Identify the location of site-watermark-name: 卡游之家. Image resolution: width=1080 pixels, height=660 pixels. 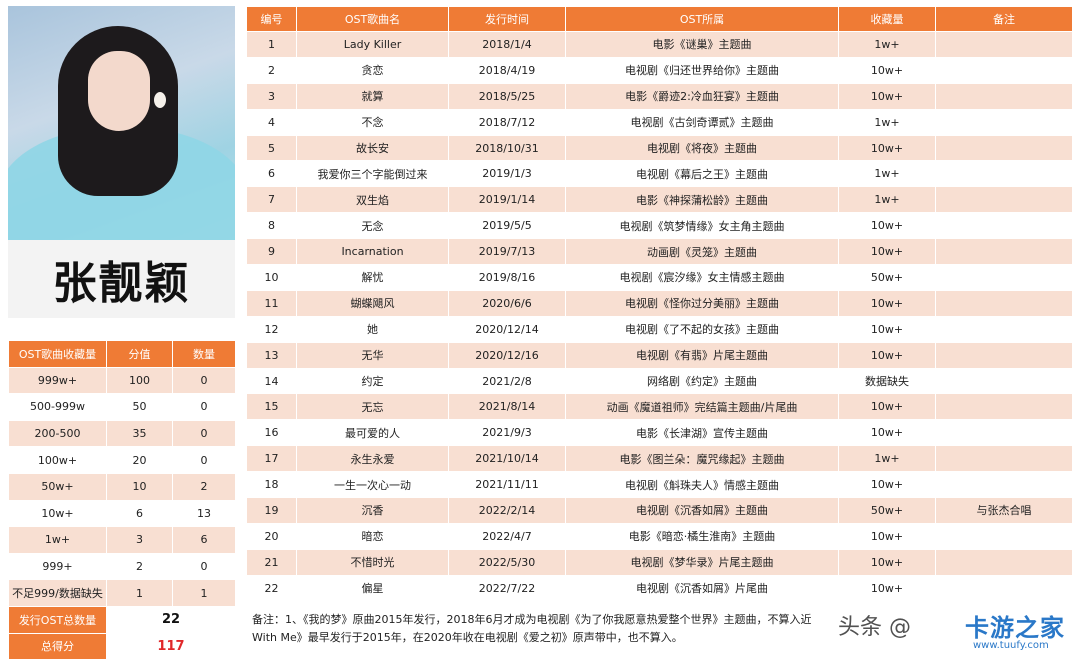
(1015, 628).